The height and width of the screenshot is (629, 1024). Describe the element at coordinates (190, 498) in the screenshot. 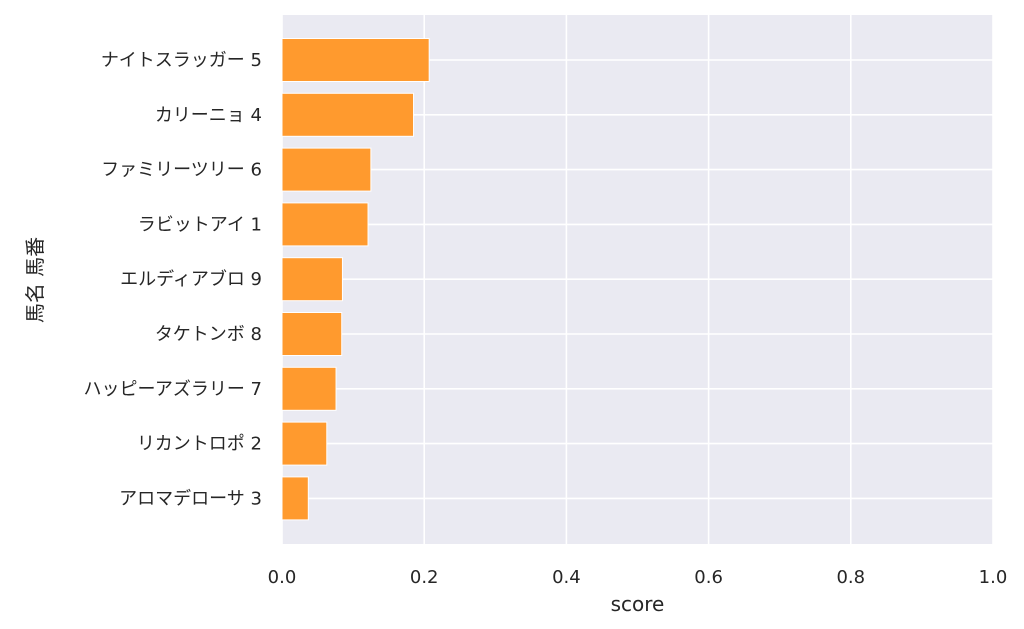

I see `y-tick-label: アロマデローサ 3` at that location.